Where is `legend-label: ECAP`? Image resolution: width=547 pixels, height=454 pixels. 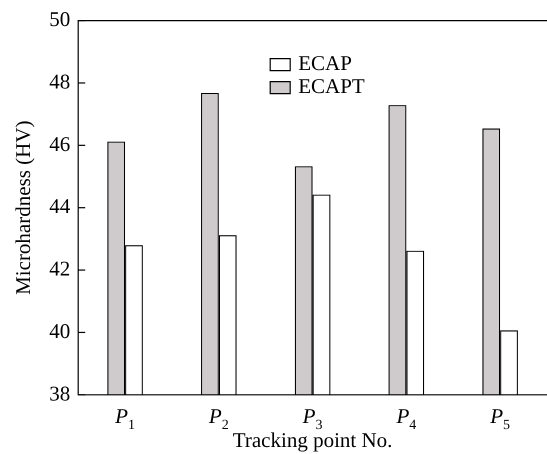
legend-label: ECAP is located at coordinates (325, 63).